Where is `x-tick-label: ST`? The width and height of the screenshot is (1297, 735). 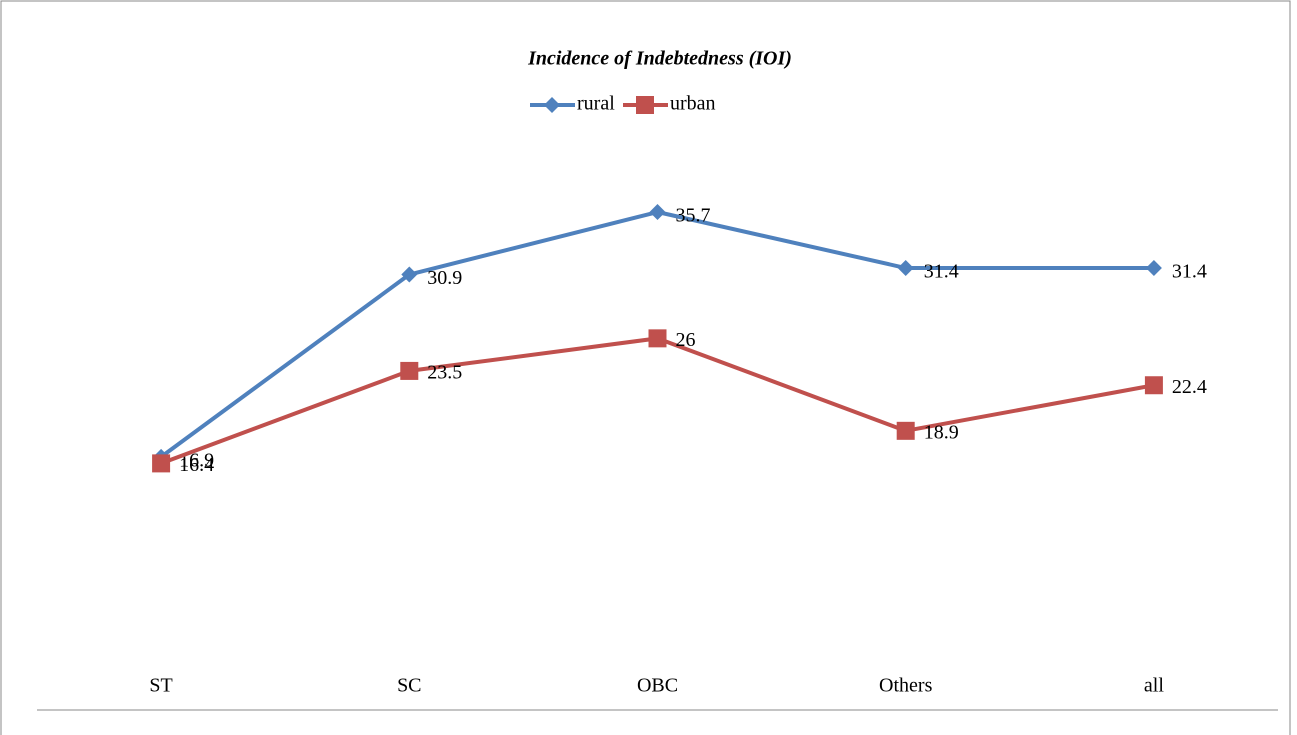
x-tick-label: ST is located at coordinates (160, 686).